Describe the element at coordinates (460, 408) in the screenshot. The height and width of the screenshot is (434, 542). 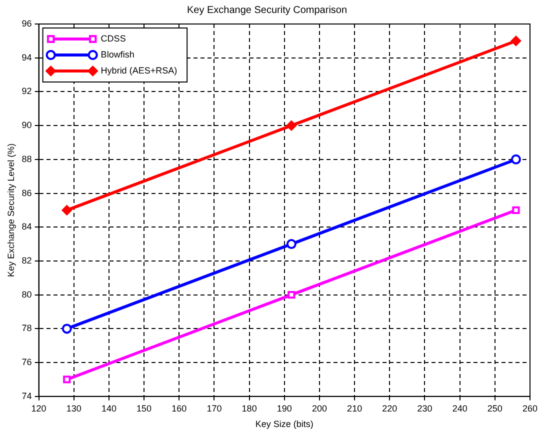
I see `x-tick-label: 240` at that location.